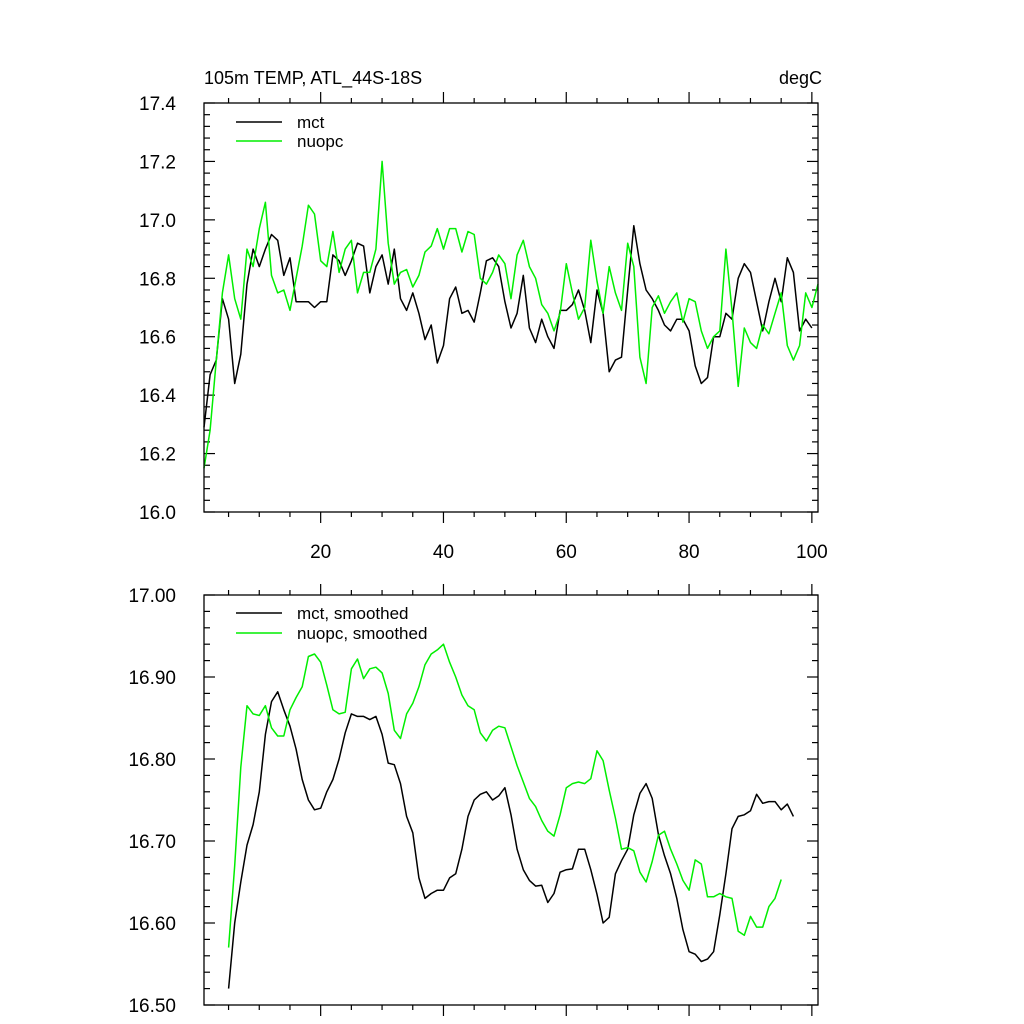 The height and width of the screenshot is (1024, 1024). I want to click on y-tick-label: 16.90, so click(152, 678).